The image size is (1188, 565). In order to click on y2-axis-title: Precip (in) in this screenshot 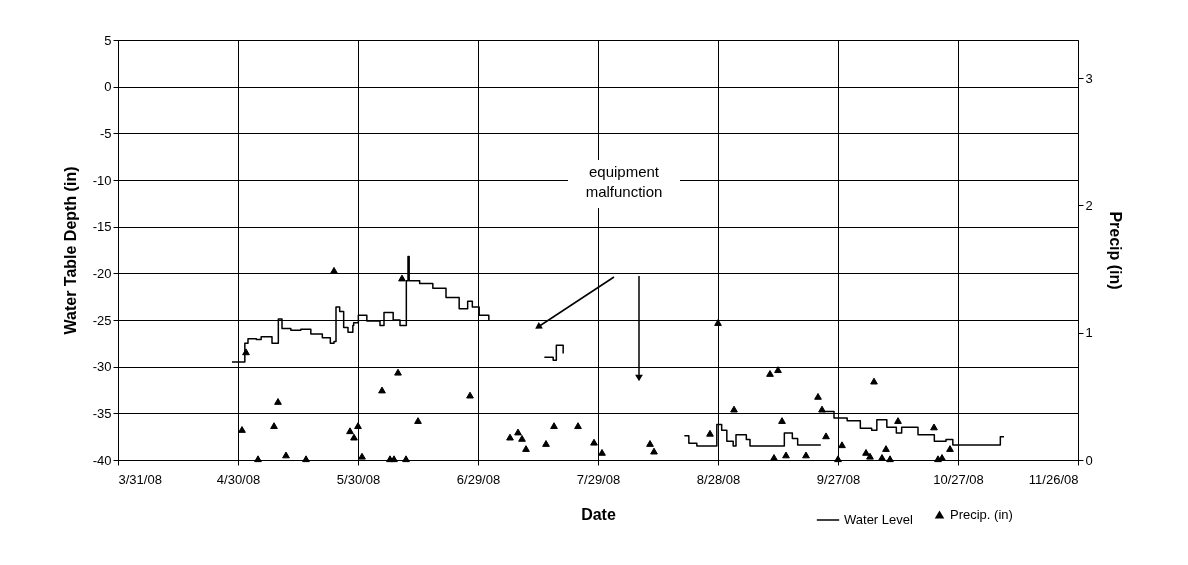, I will do `click(1115, 250)`.